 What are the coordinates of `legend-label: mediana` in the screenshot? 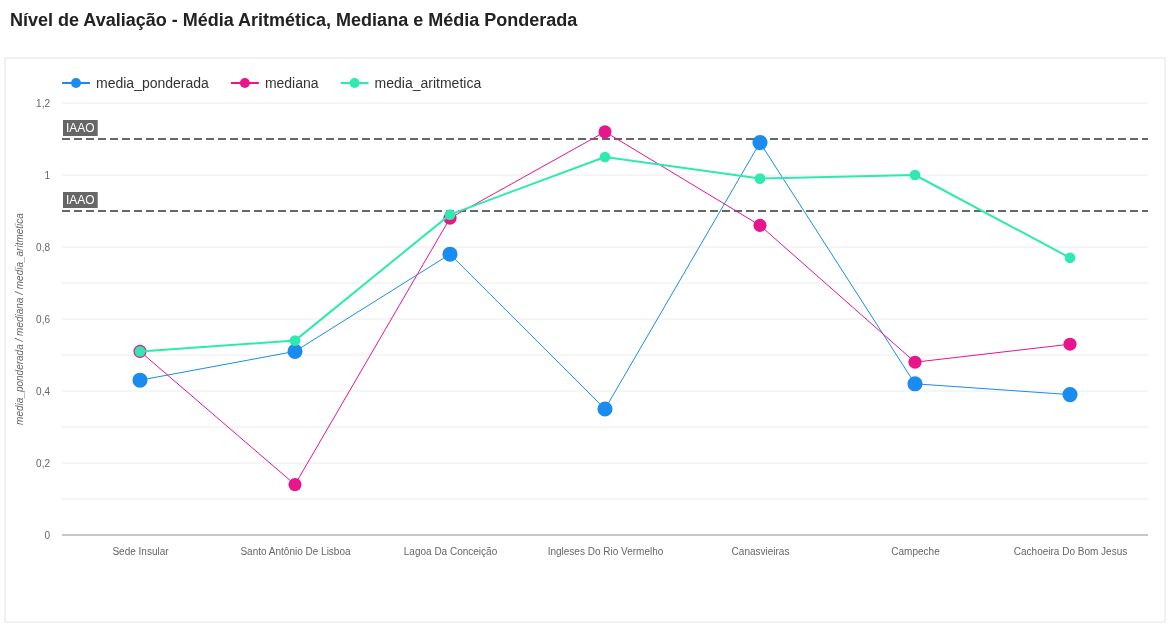 It's located at (291, 83).